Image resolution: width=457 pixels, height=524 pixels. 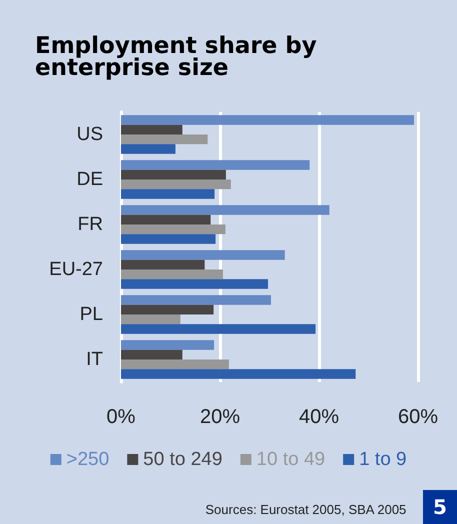 I want to click on x-tick-label: 20%, so click(x=220, y=417).